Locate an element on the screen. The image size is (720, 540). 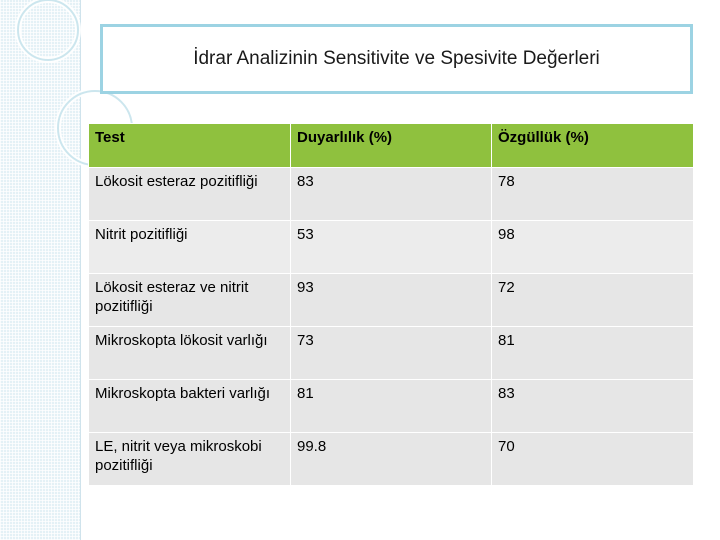
cell-sensitivity: 81 is located at coordinates (391, 406).